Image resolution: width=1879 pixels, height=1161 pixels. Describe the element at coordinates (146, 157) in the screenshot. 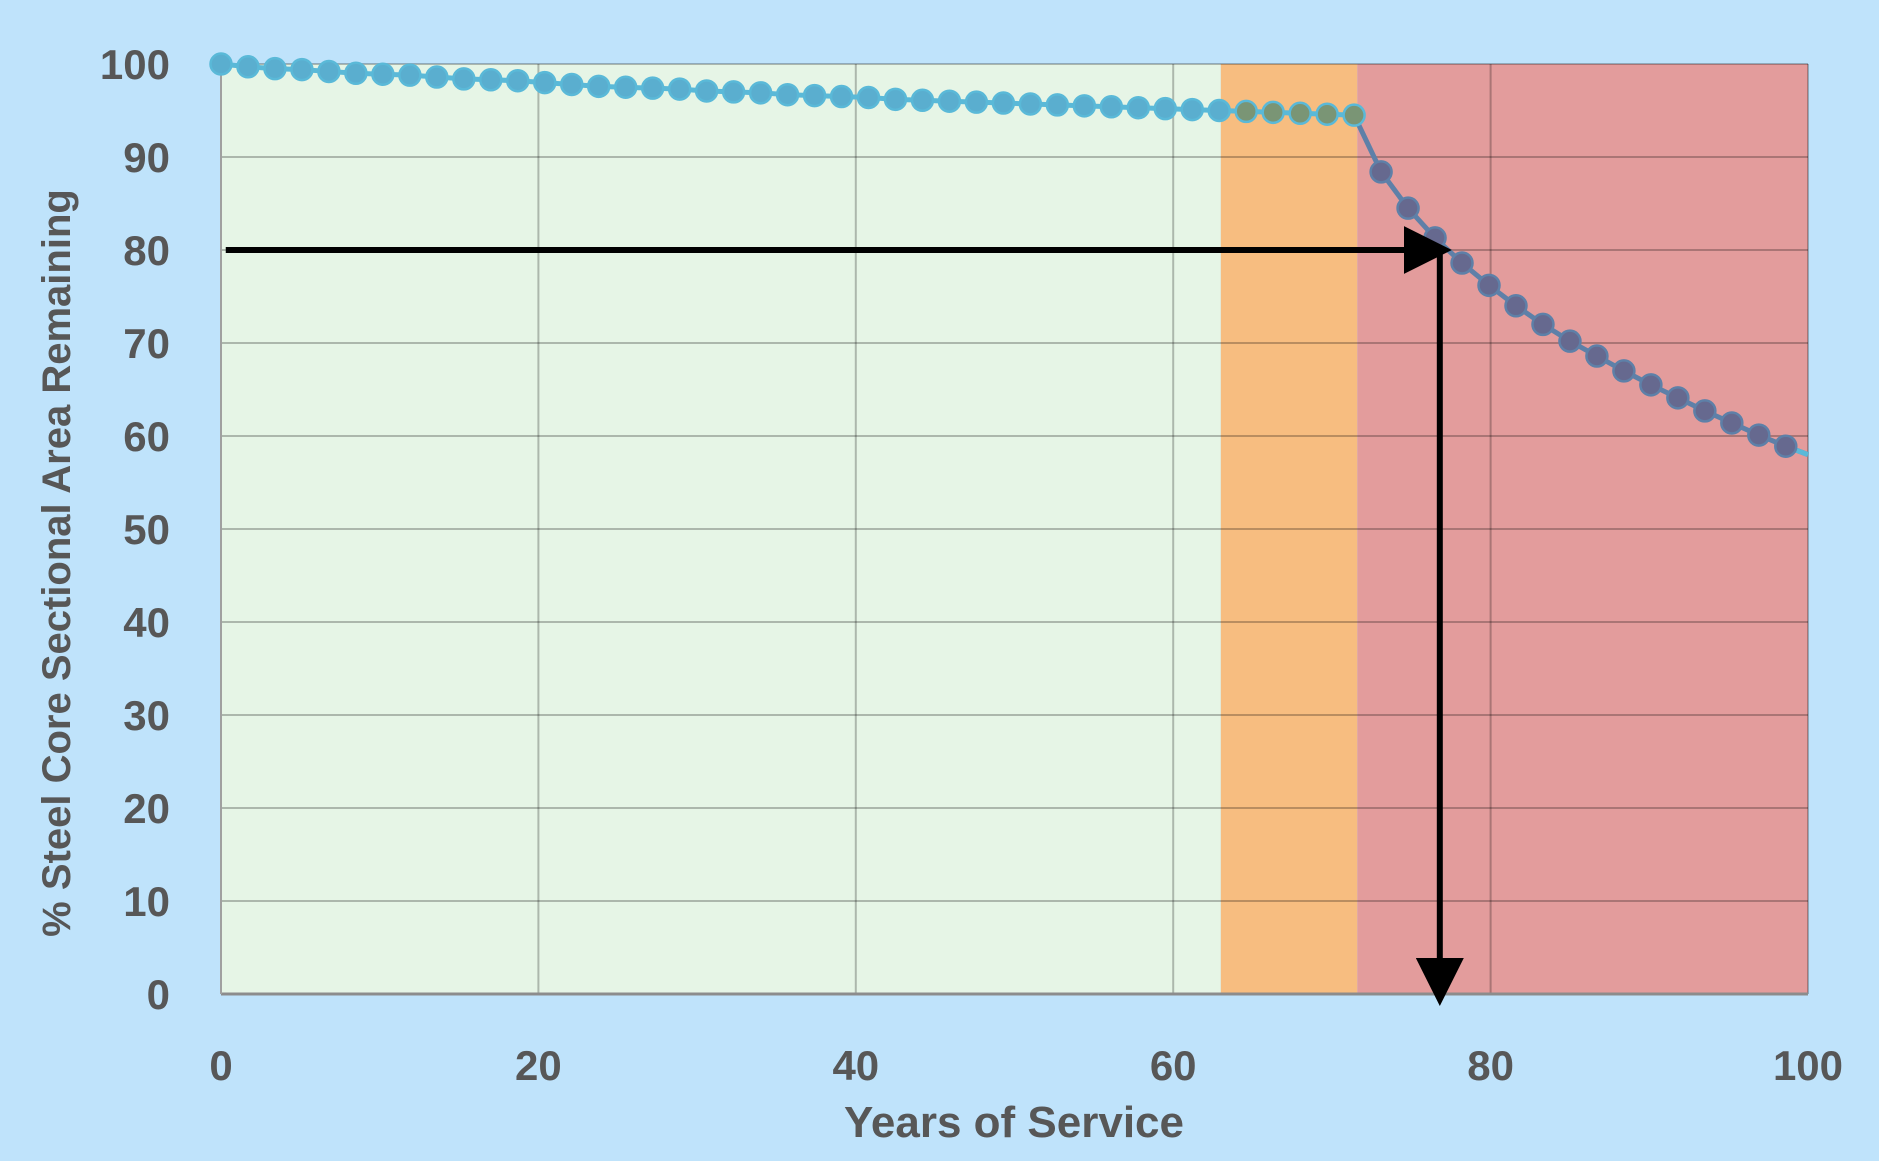

I see `y-tick-label-90: 90` at that location.